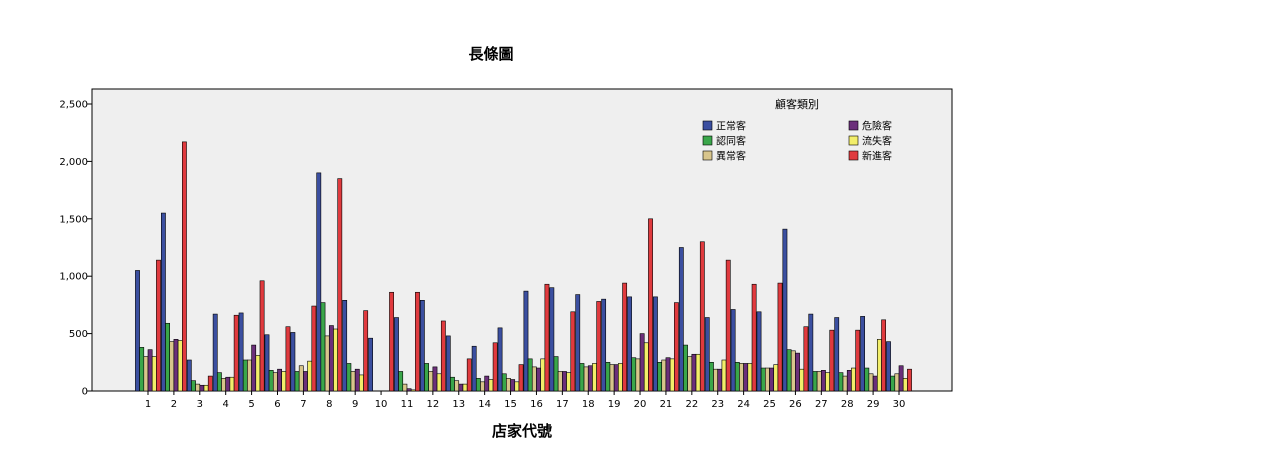 Image resolution: width=1269 pixels, height=455 pixels. What do you see at coordinates (614, 404) in the screenshot?
I see `x-tick-label: 19` at bounding box center [614, 404].